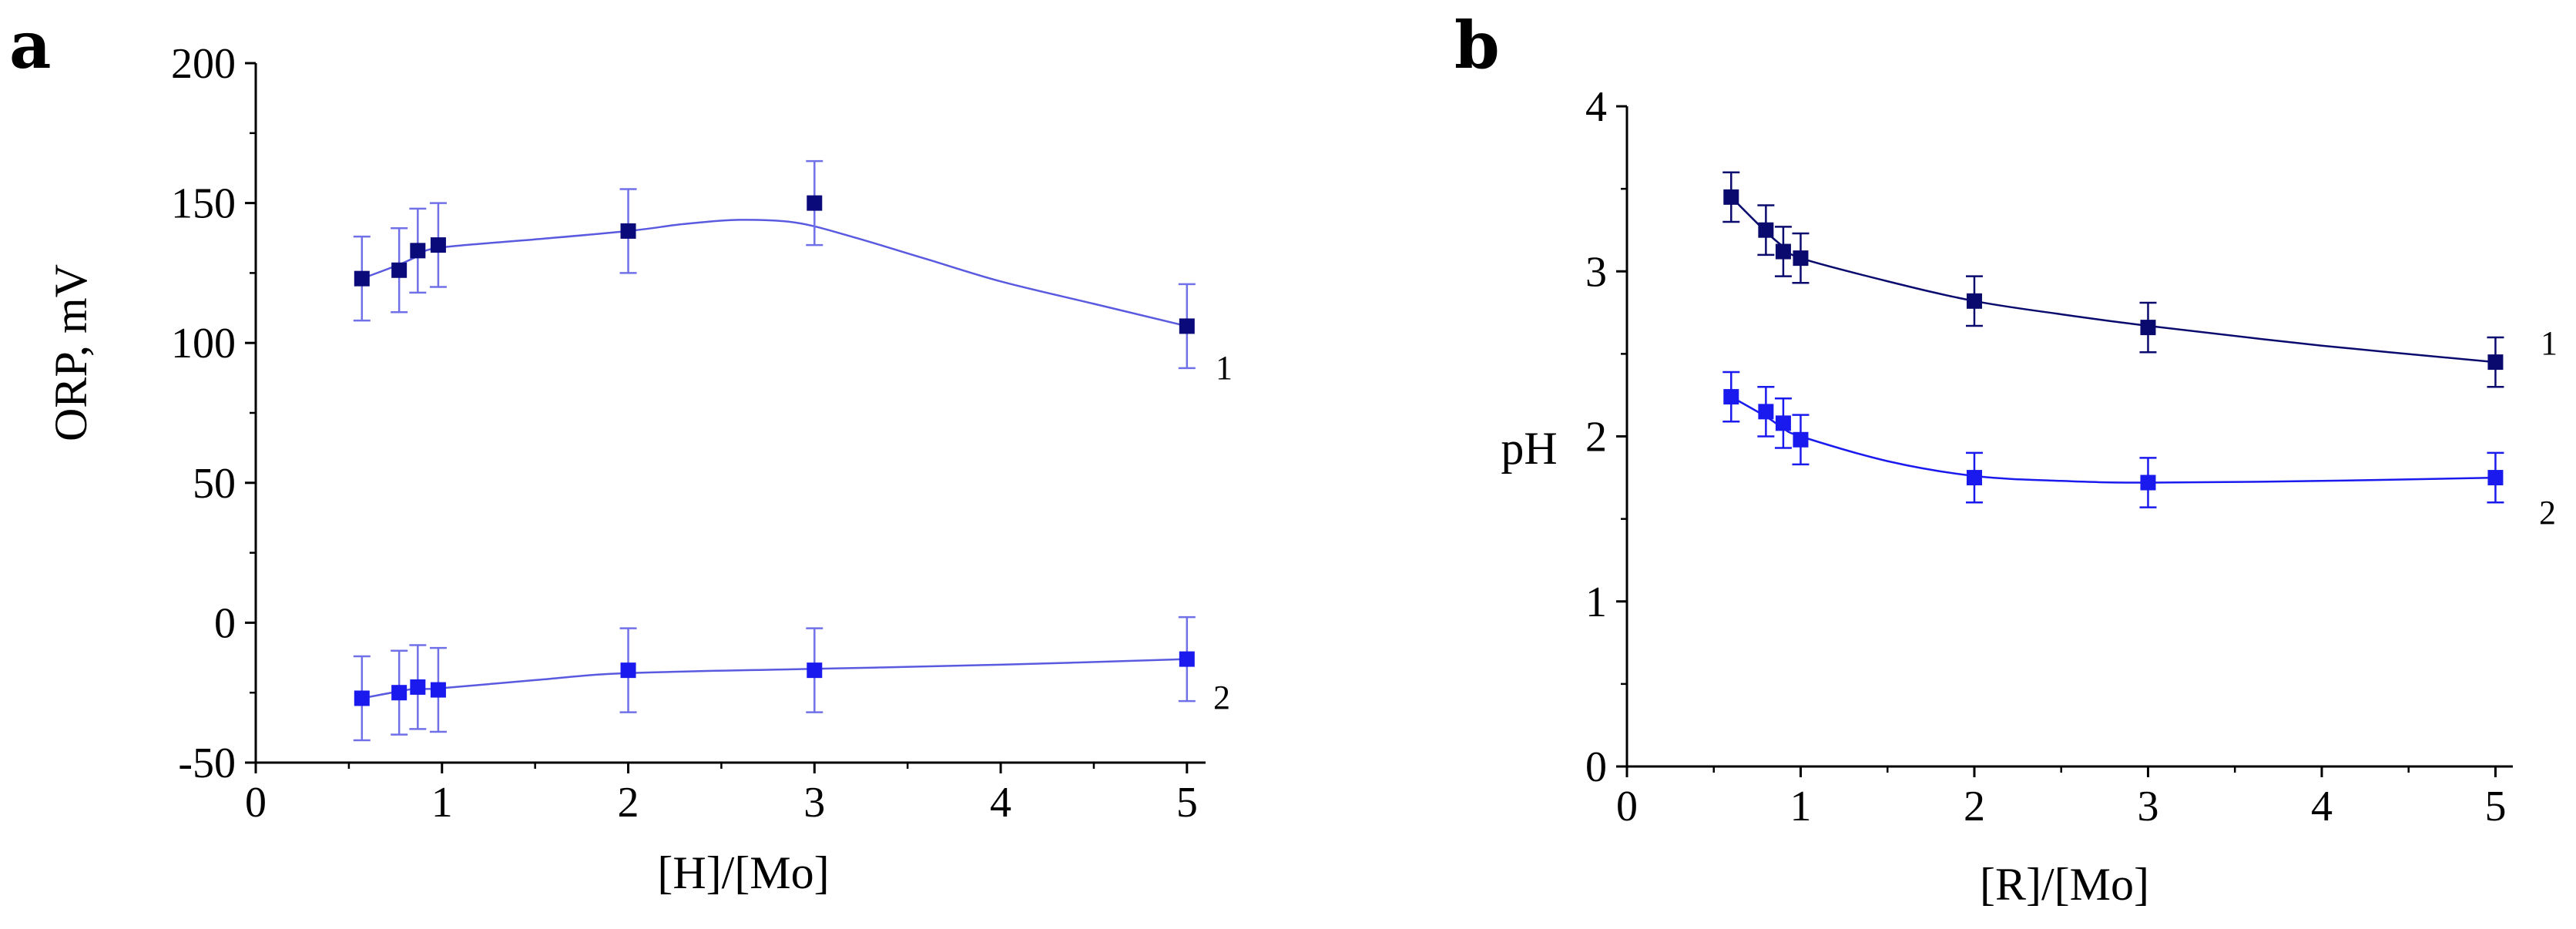  I want to click on panel-a-series-2-label: 2, so click(1221, 698).